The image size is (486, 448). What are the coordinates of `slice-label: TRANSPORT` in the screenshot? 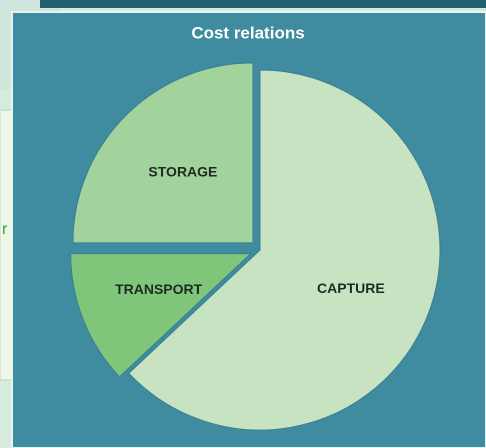 It's located at (159, 289).